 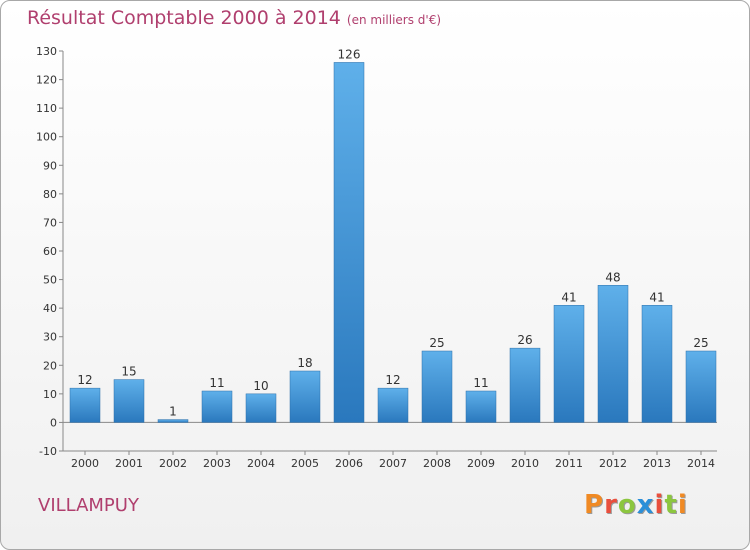 I want to click on value-label: 10, so click(x=260, y=386).